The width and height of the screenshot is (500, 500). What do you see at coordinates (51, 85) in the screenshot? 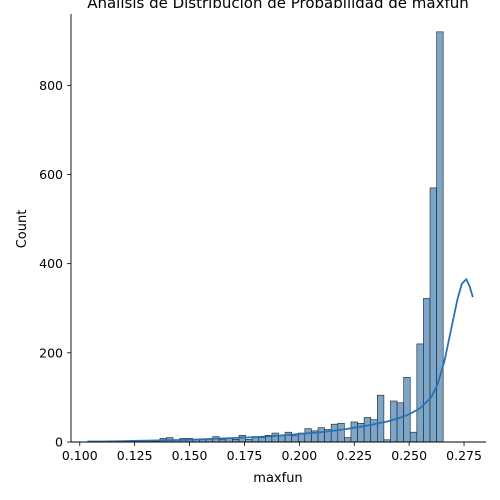
I see `y-tick-label: 800` at bounding box center [51, 85].